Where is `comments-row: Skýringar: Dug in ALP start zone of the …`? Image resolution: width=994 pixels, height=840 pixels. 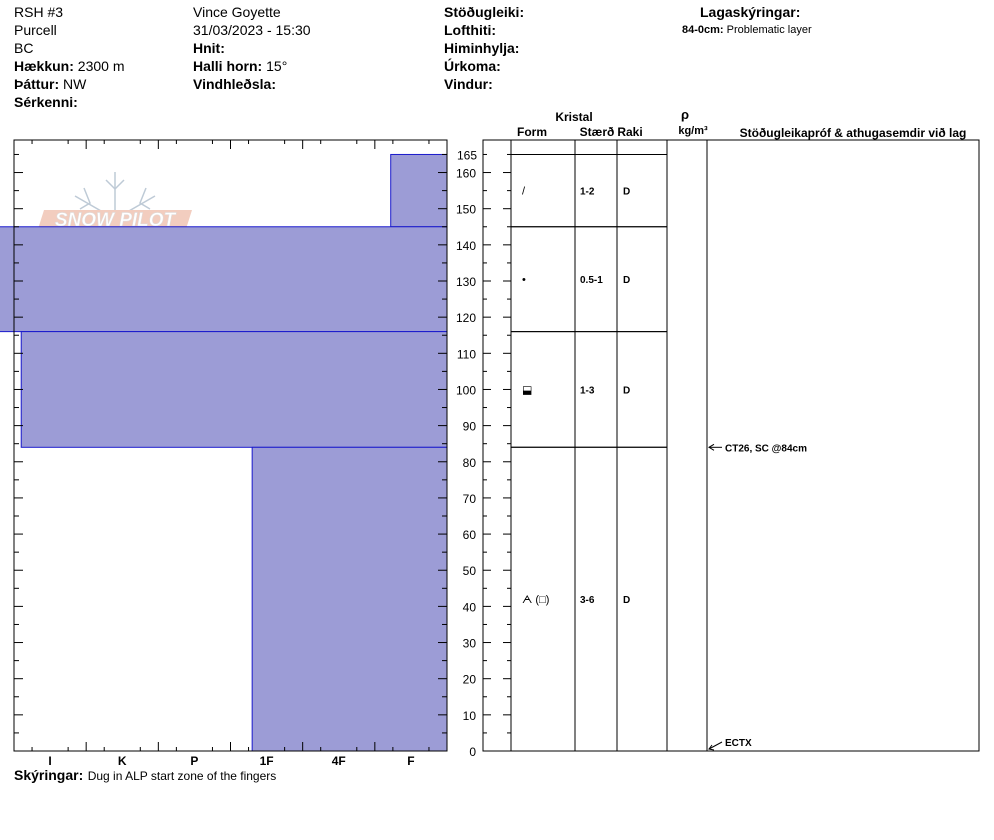 comments-row: Skýringar: Dug in ALP start zone of the … is located at coordinates (145, 776).